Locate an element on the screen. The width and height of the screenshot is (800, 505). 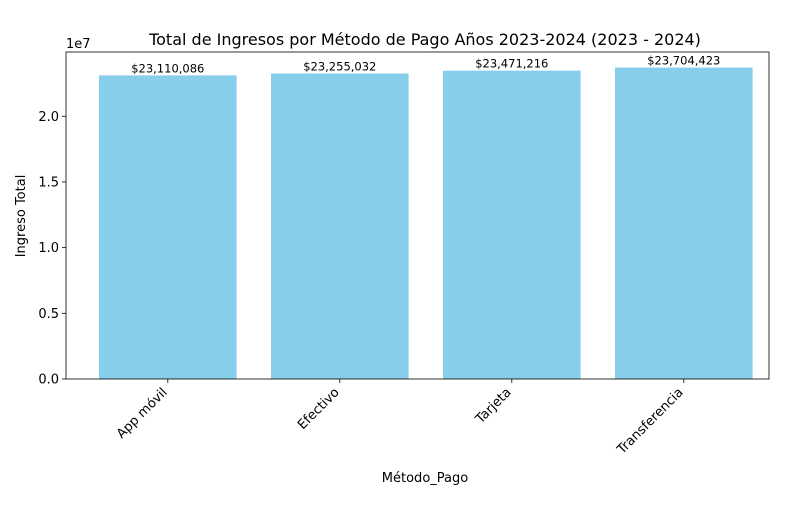
x-tick-label: App móvil is located at coordinates (142, 413).